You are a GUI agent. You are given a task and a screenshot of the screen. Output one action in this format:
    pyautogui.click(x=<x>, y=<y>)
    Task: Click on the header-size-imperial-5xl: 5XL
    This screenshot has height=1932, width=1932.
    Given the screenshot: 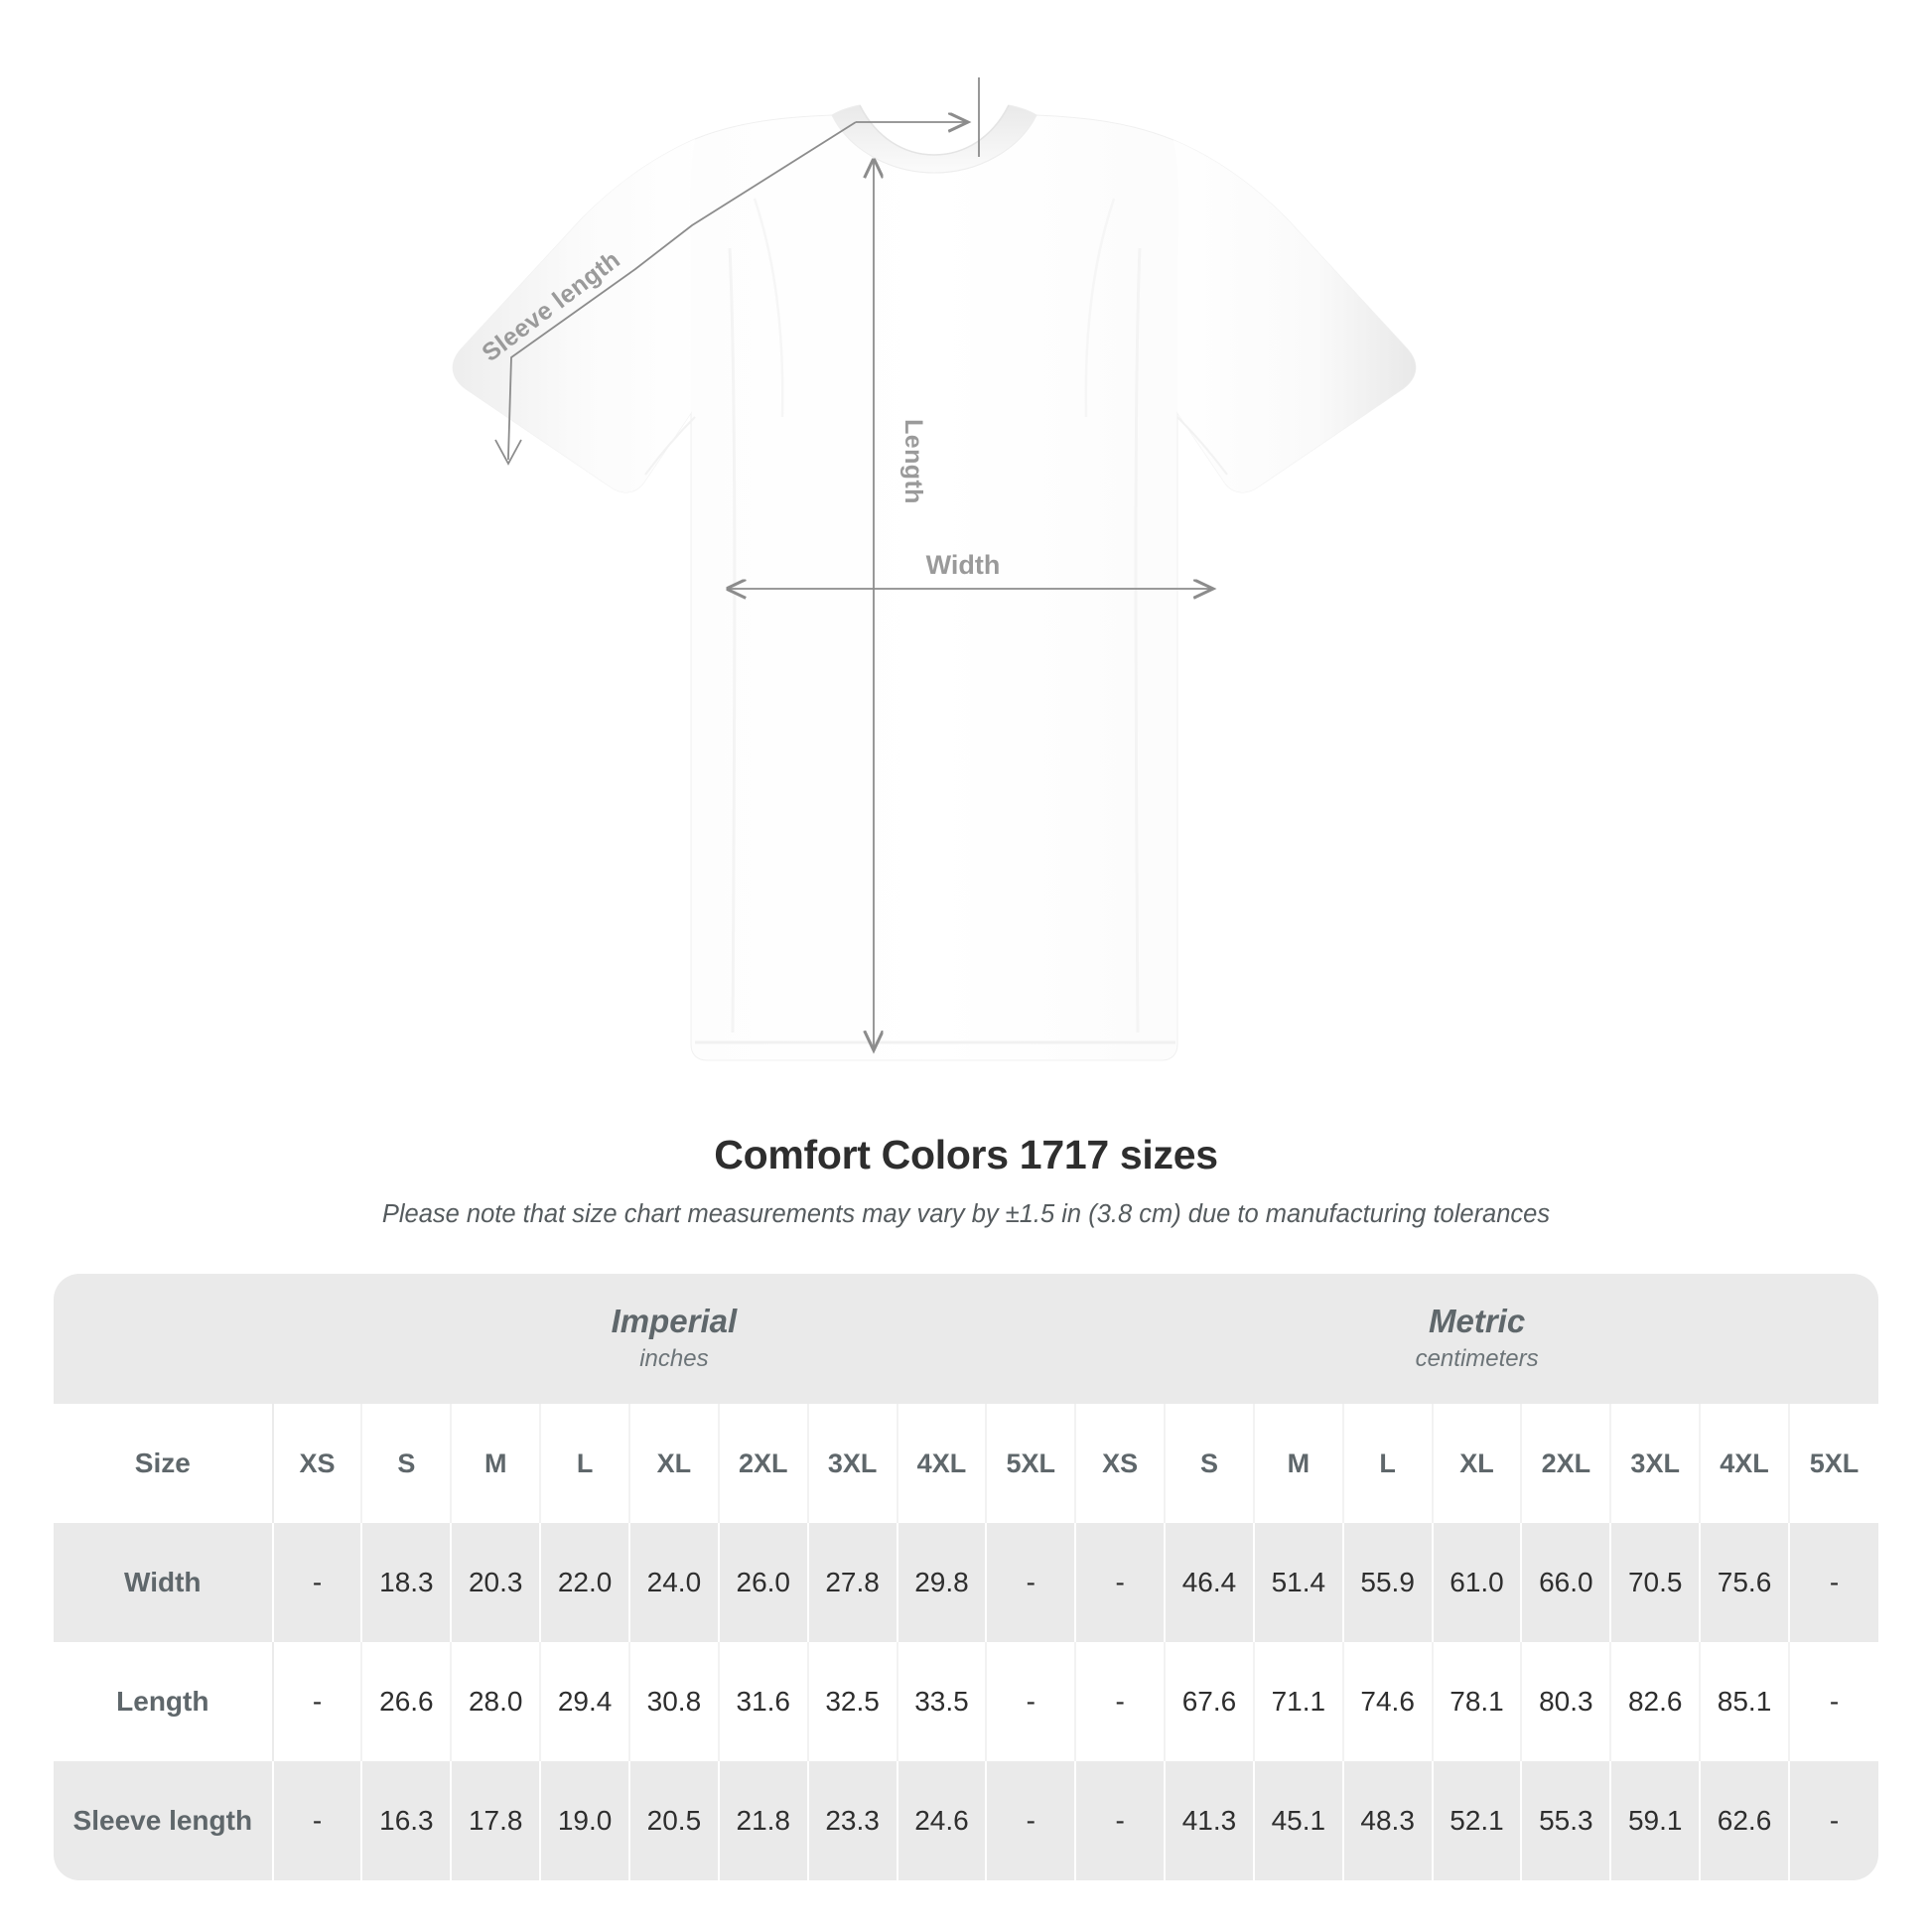 What is the action you would take?
    pyautogui.click(x=1030, y=1464)
    